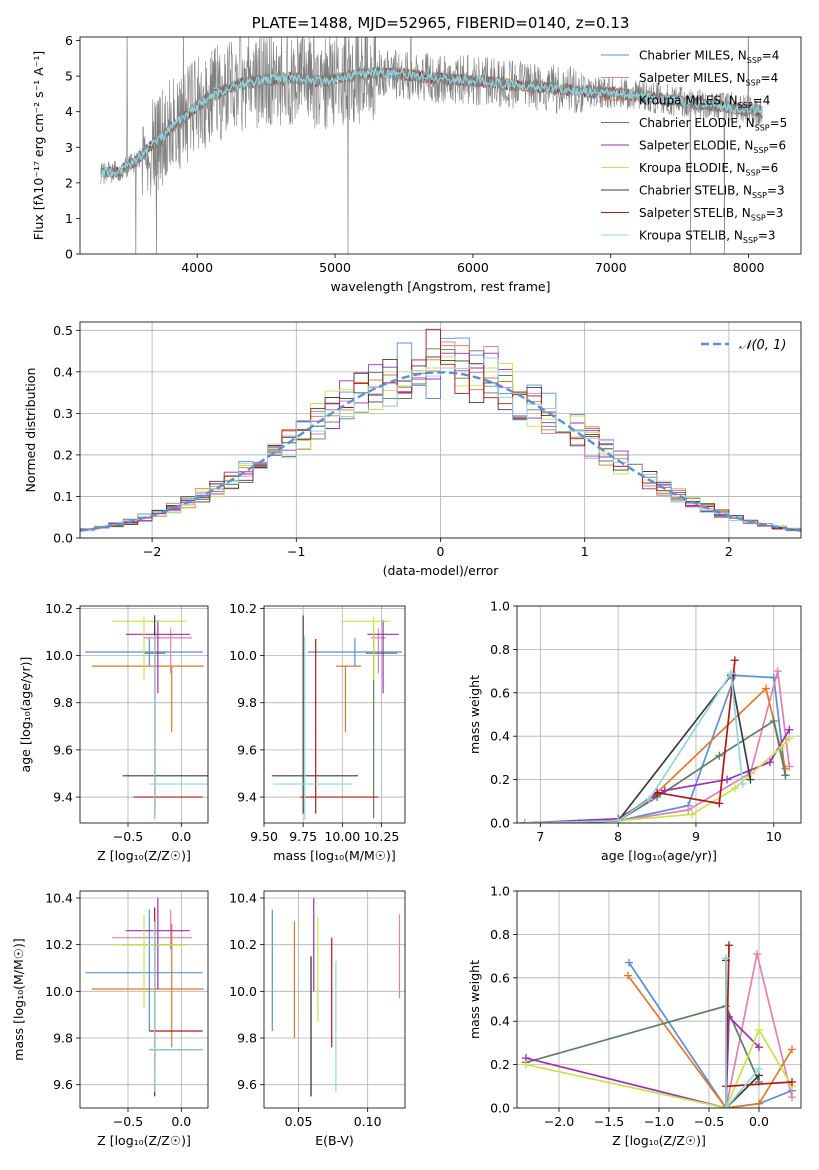 The image size is (819, 1170). What do you see at coordinates (69, 147) in the screenshot?
I see `y-tick-label: 3` at bounding box center [69, 147].